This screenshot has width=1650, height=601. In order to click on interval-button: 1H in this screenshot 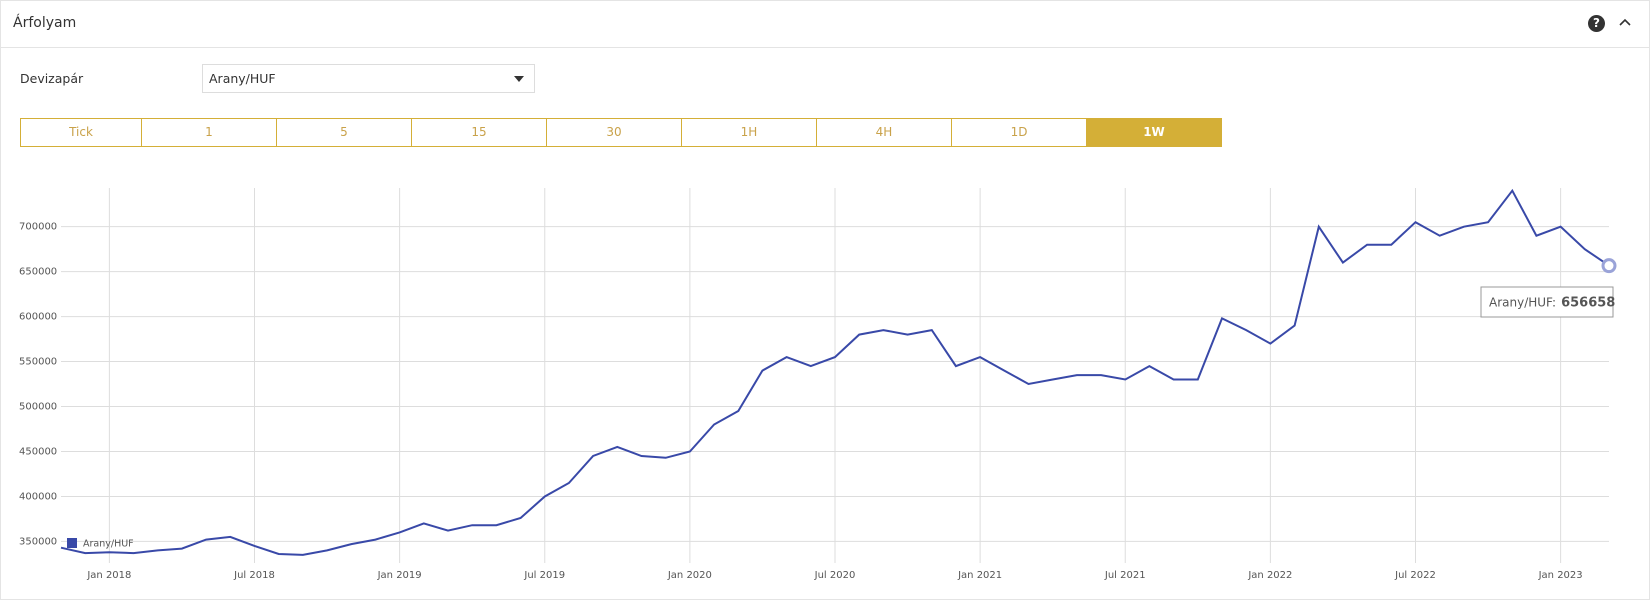, I will do `click(749, 132)`.